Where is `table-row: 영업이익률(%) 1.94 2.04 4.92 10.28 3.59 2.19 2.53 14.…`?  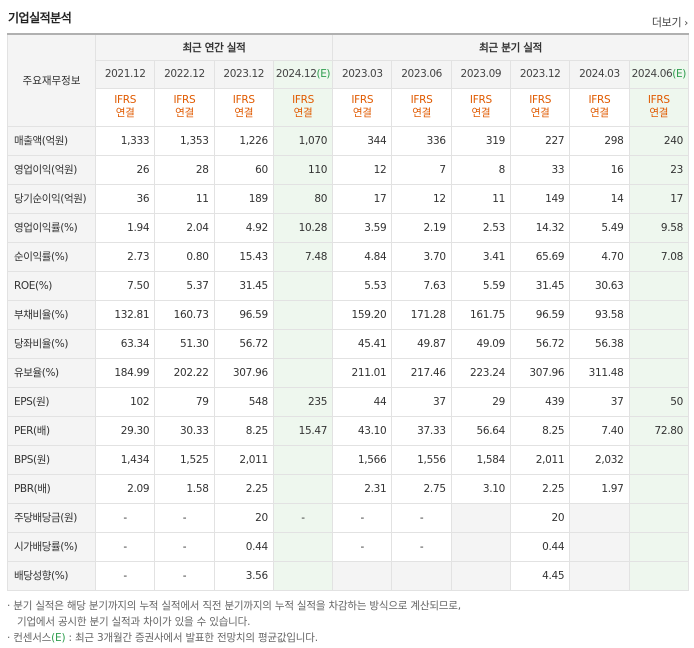 table-row: 영업이익률(%) 1.94 2.04 4.92 10.28 3.59 2.19 2.53 14.… is located at coordinates (348, 227).